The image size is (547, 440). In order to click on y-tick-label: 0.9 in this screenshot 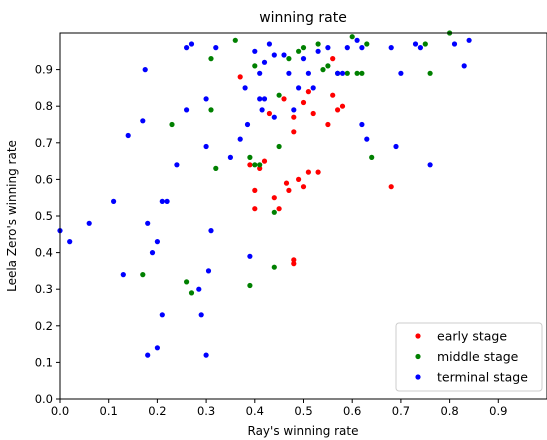, I will do `click(44, 70)`.